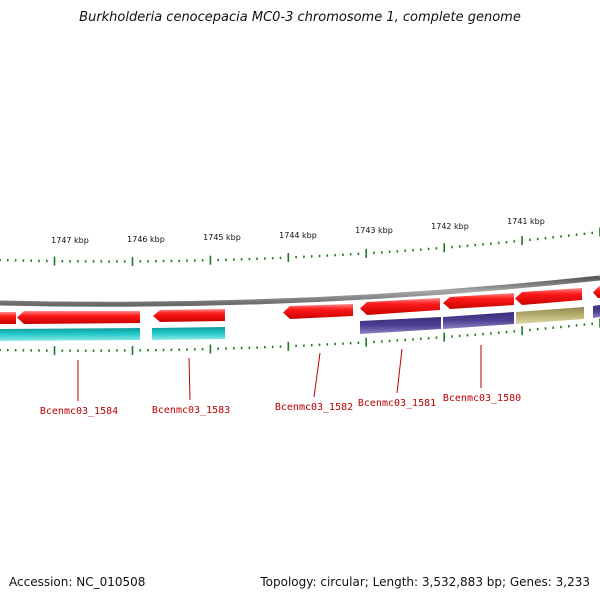  What do you see at coordinates (397, 403) in the screenshot?
I see `gene-label-1581: Bcenmc03_1581` at bounding box center [397, 403].